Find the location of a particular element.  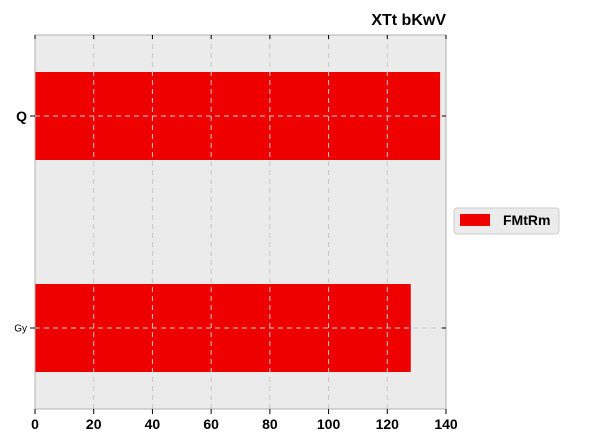

x-tick-label: 0 is located at coordinates (35, 424).